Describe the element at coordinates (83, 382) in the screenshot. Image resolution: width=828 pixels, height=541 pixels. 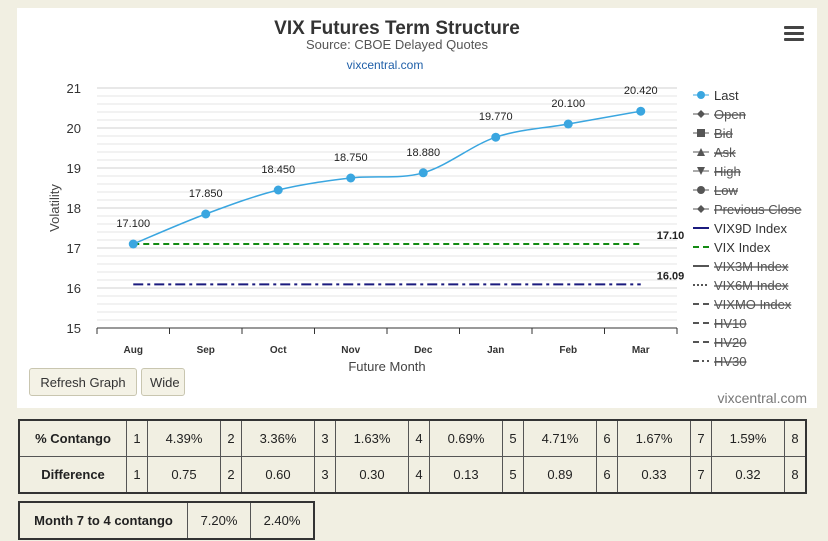
I see `refresh-graph-button: Refresh Graph` at that location.